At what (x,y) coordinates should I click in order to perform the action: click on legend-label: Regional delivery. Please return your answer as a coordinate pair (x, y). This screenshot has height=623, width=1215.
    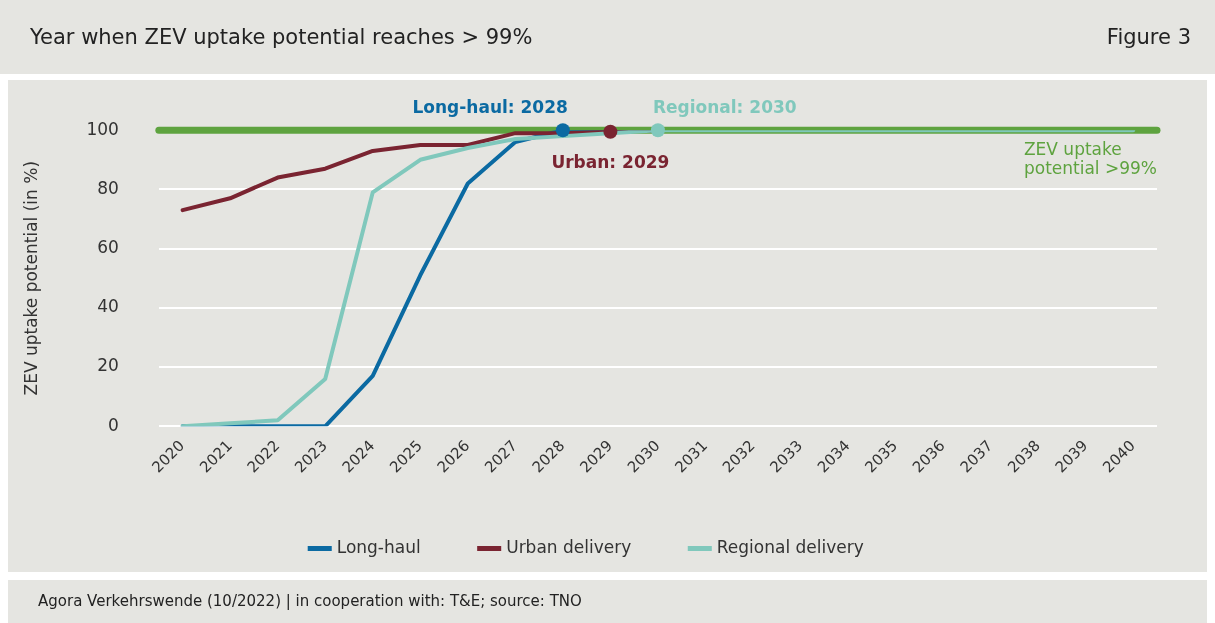
    Looking at the image, I should click on (790, 546).